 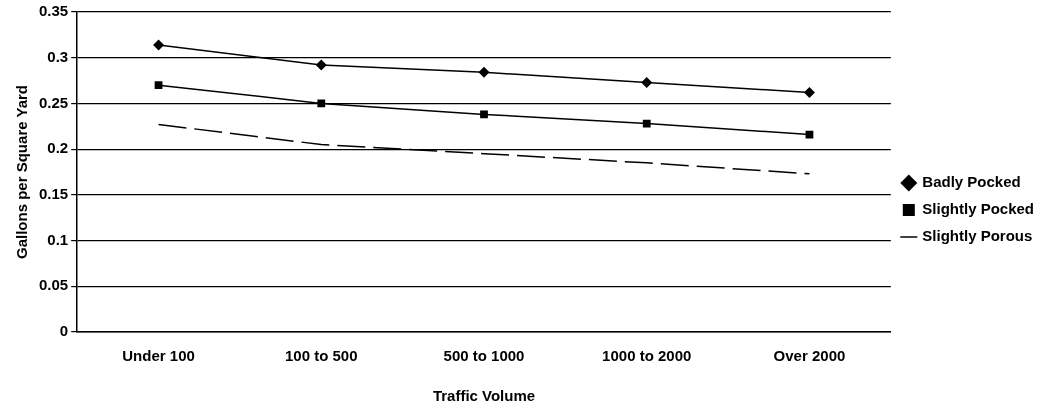 I want to click on x-tick-label: 1000 to 2000, so click(x=647, y=356).